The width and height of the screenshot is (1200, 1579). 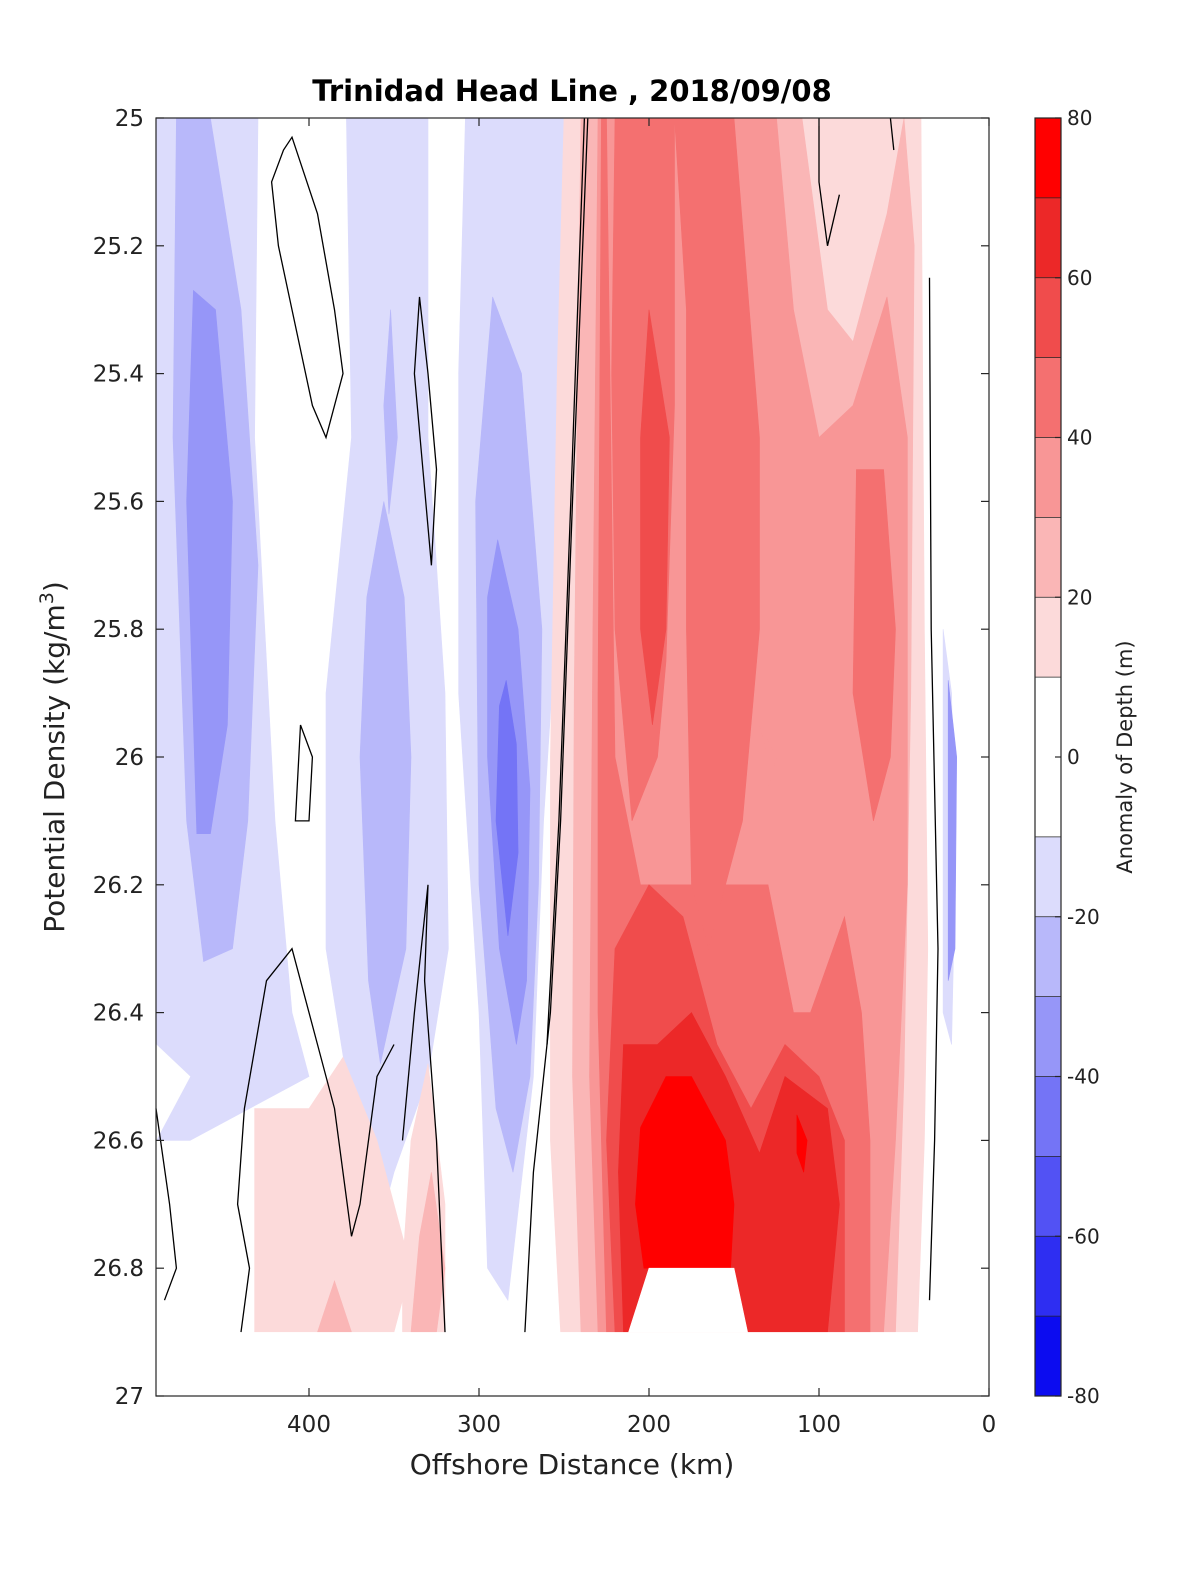 What do you see at coordinates (1079, 597) in the screenshot?
I see `colorbar-tick-label: 20` at bounding box center [1079, 597].